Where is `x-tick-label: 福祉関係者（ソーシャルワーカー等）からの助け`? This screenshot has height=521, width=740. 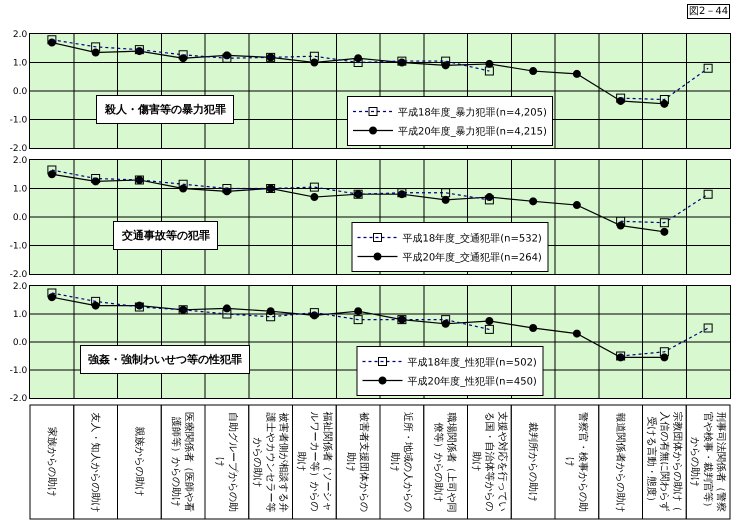
x-tick-label: 福祉関係者（ソーシャルワーカー等）からの助け is located at coordinates (314, 462).